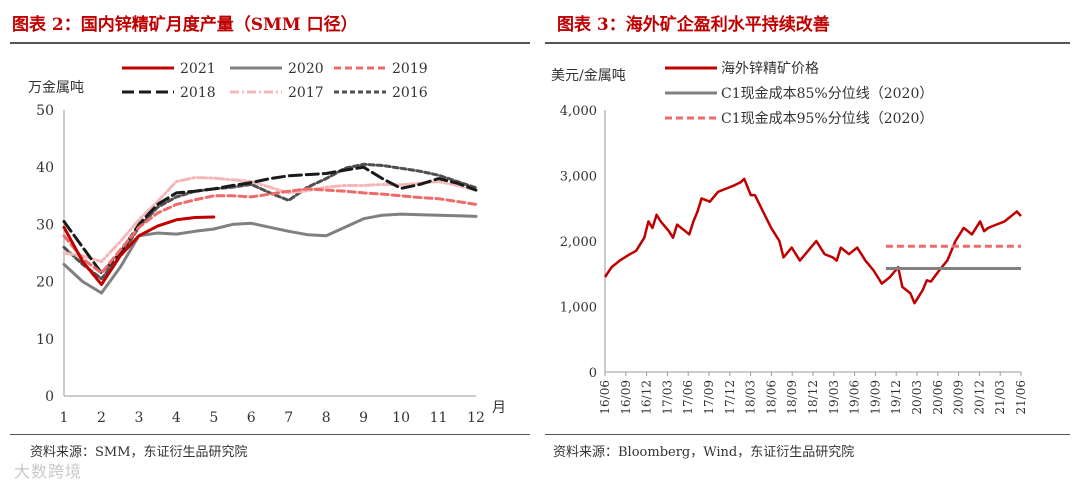  What do you see at coordinates (270, 43) in the screenshot?
I see `left-title-rule` at bounding box center [270, 43].